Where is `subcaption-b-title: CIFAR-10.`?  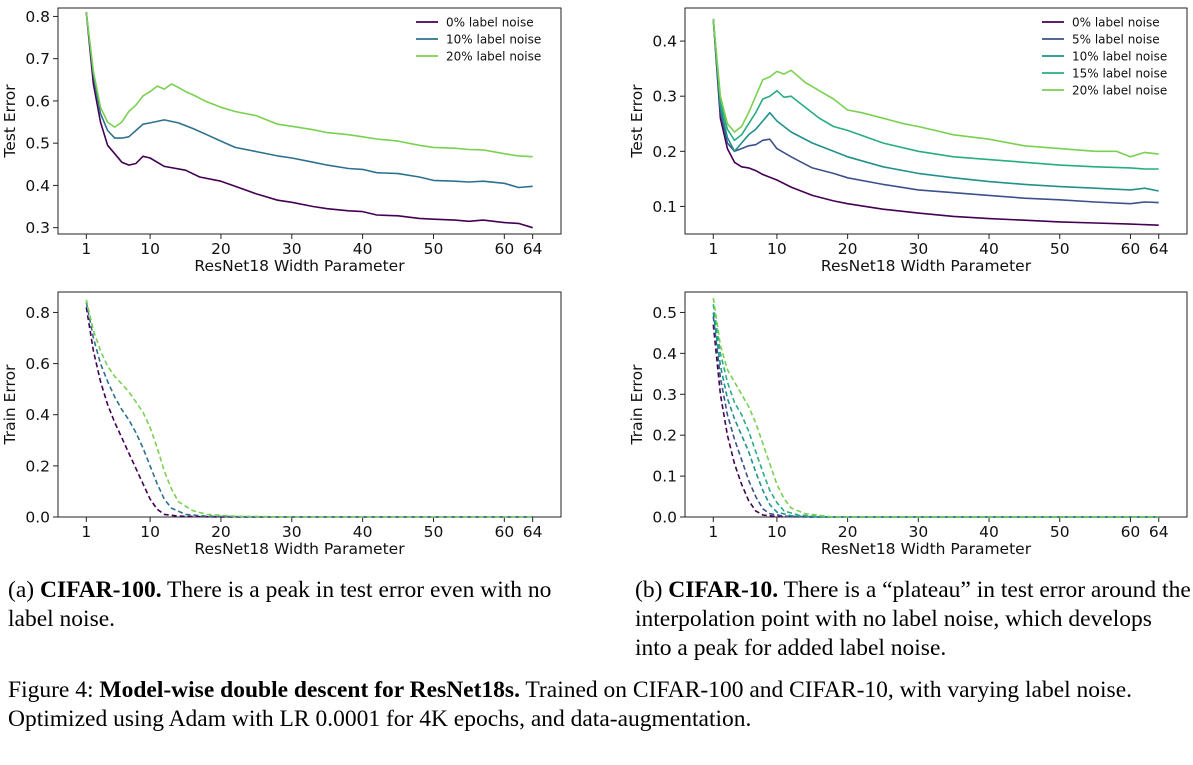 subcaption-b-title: CIFAR-10. is located at coordinates (723, 590).